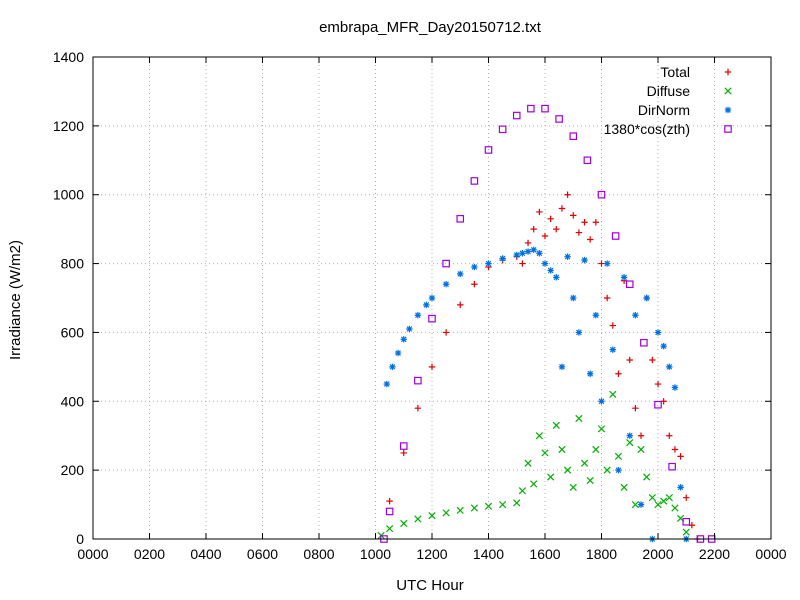  I want to click on y-tick-label: 1400, so click(68, 57).